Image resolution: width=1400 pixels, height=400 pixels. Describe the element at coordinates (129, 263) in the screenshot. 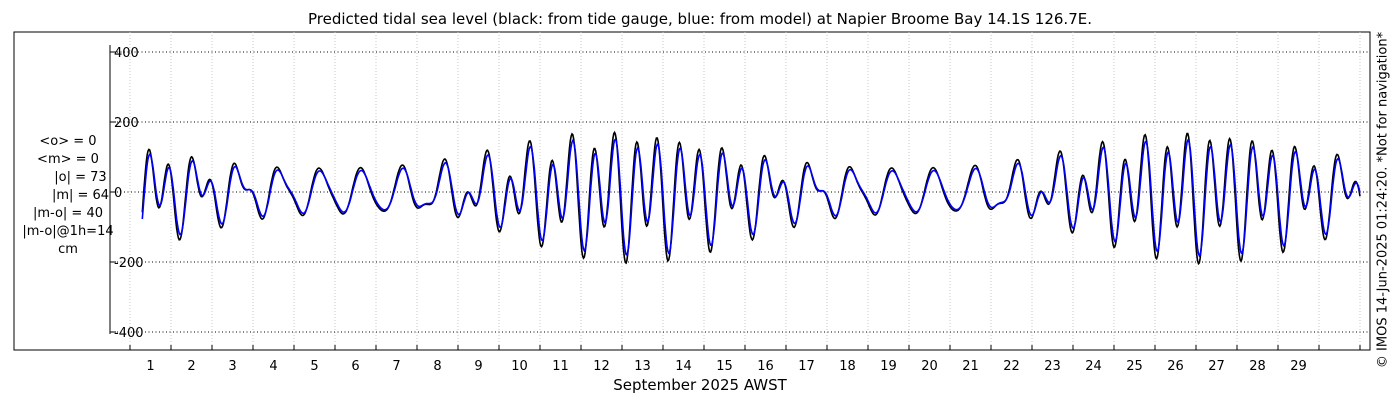

I see `y-tick-label: -200` at that location.